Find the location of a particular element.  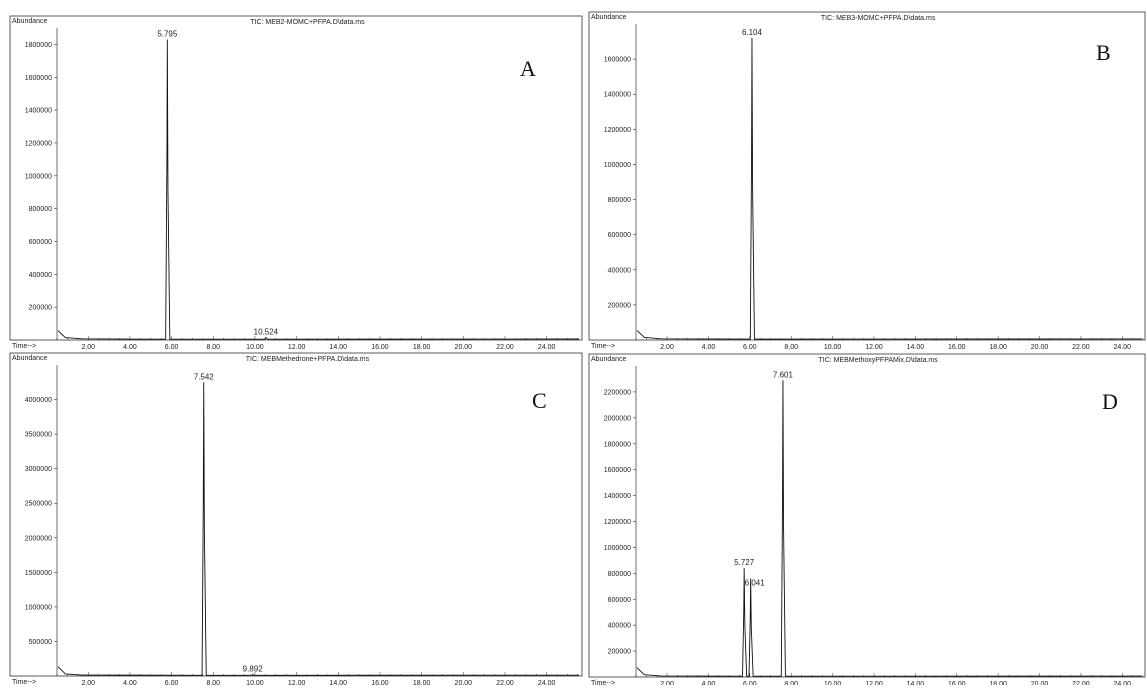

panel-letter: D is located at coordinates (1110, 401).